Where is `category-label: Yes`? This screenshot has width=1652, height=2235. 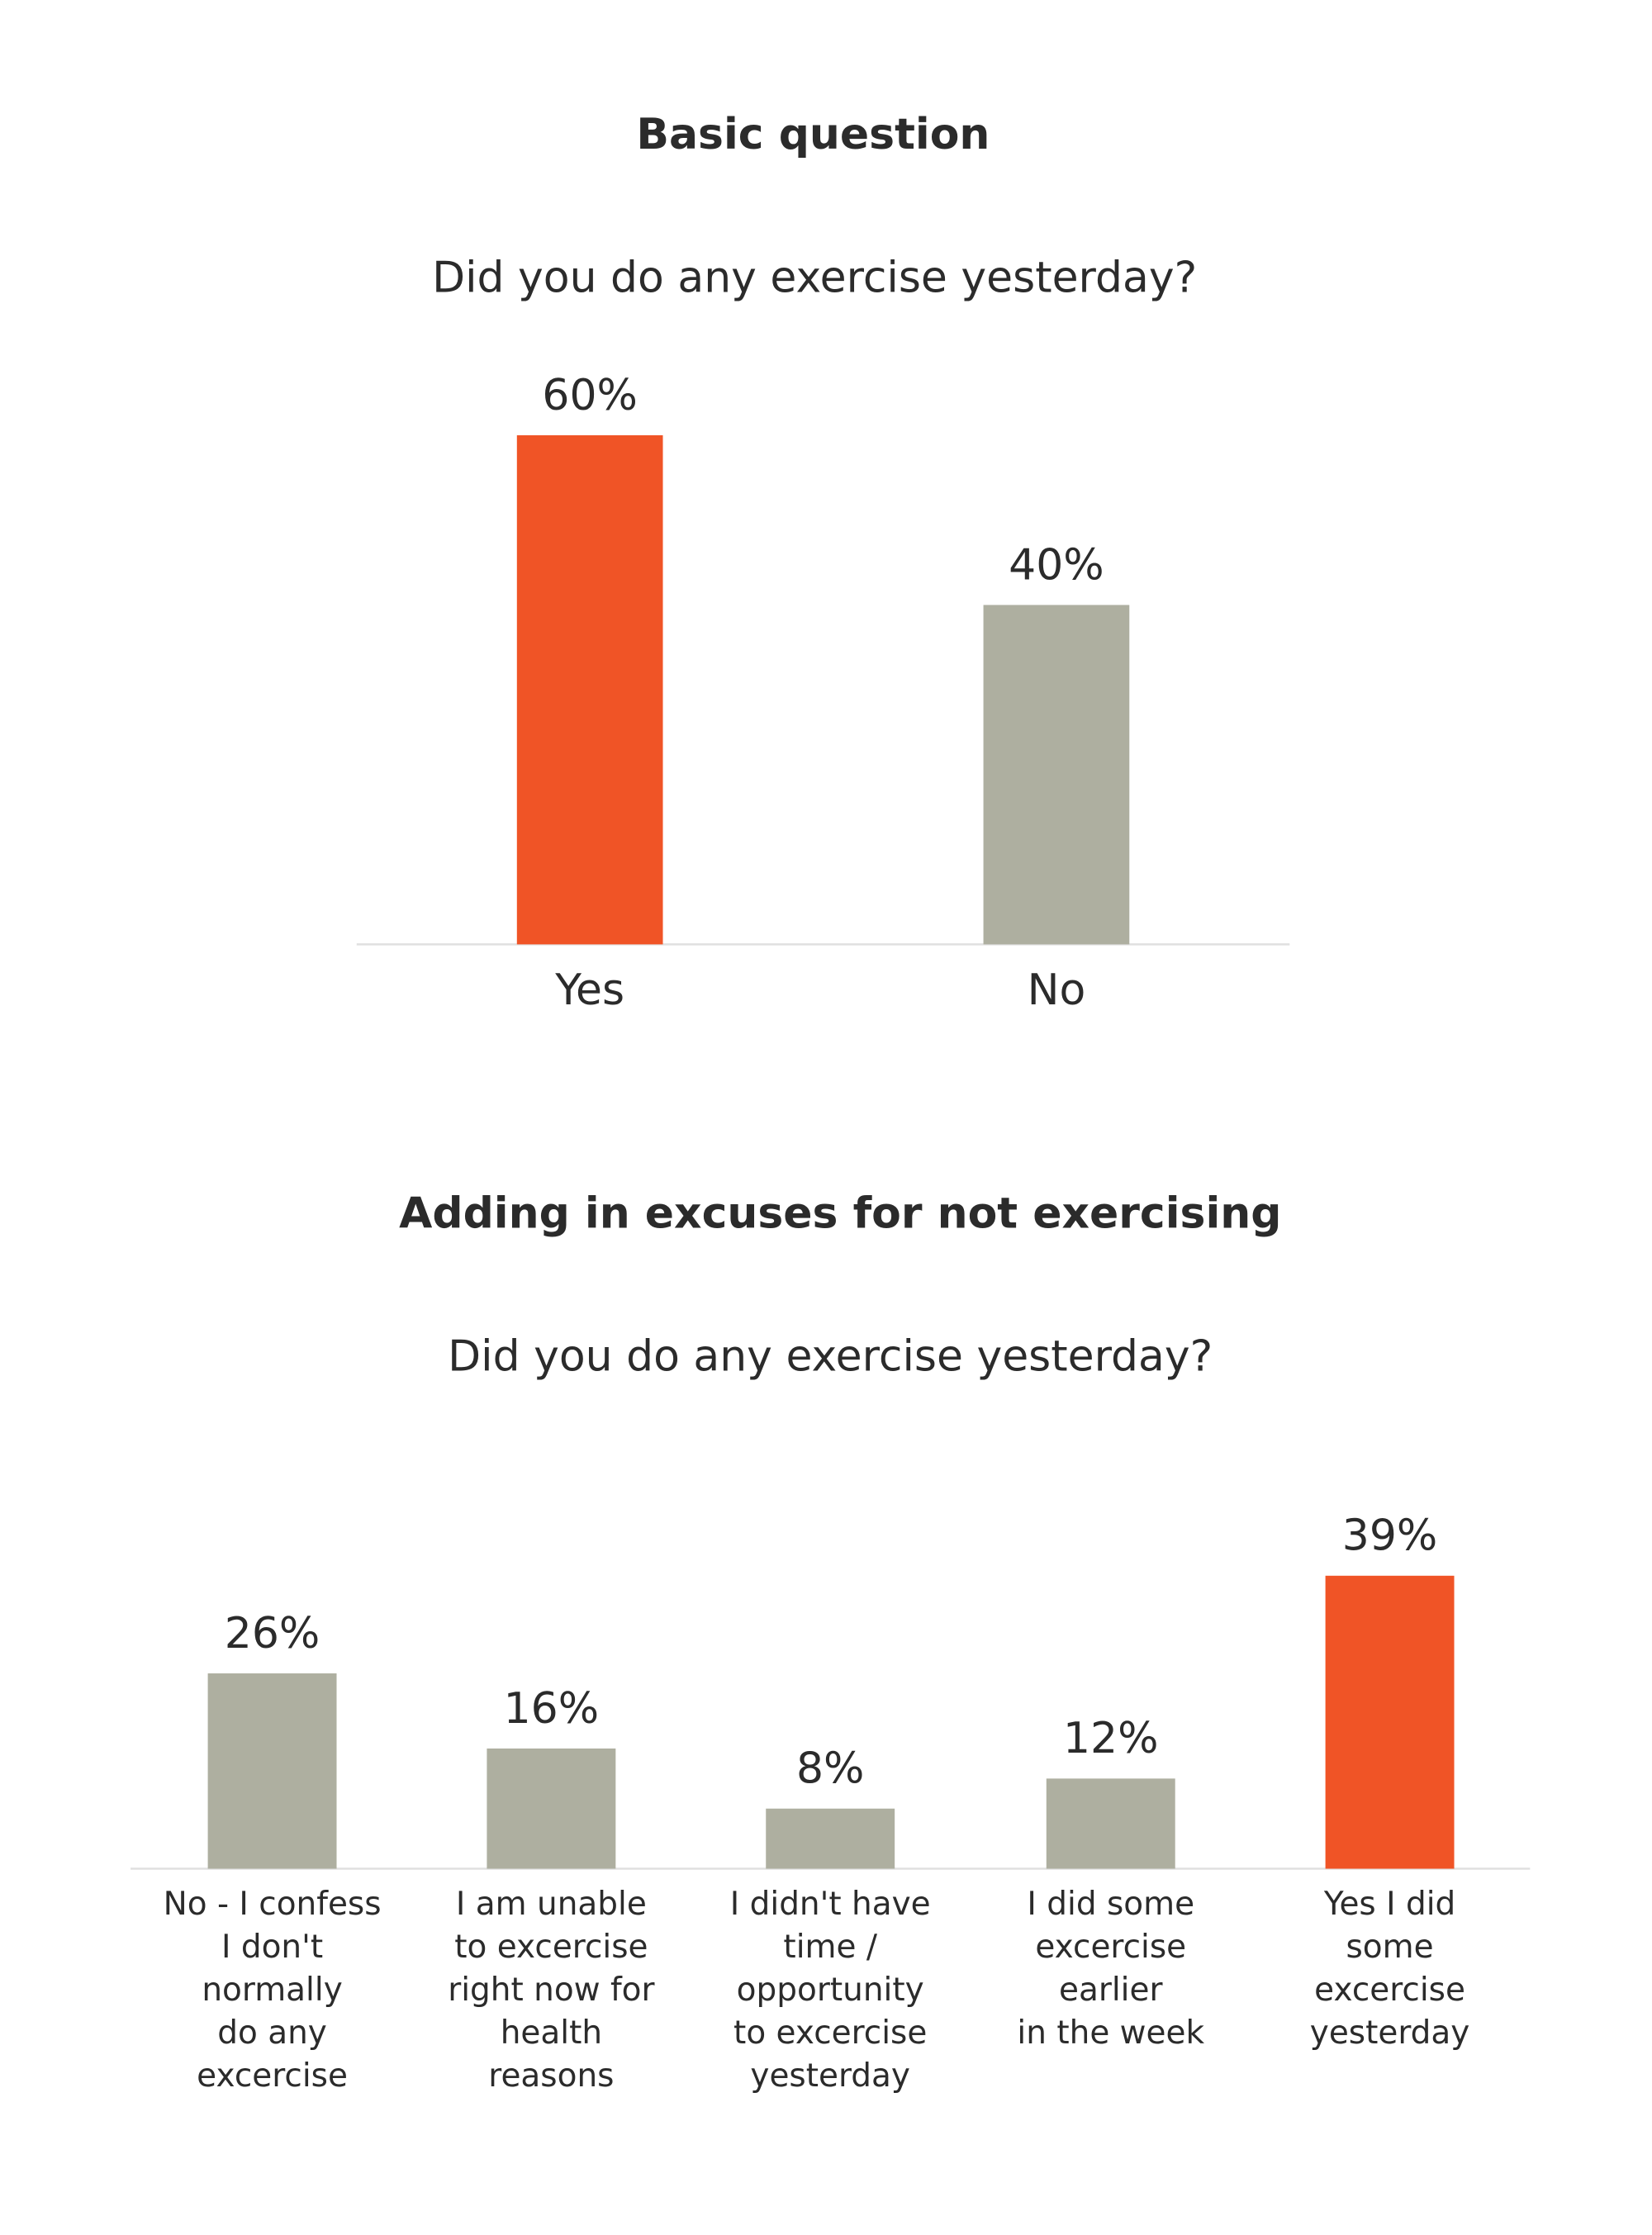 category-label: Yes is located at coordinates (589, 990).